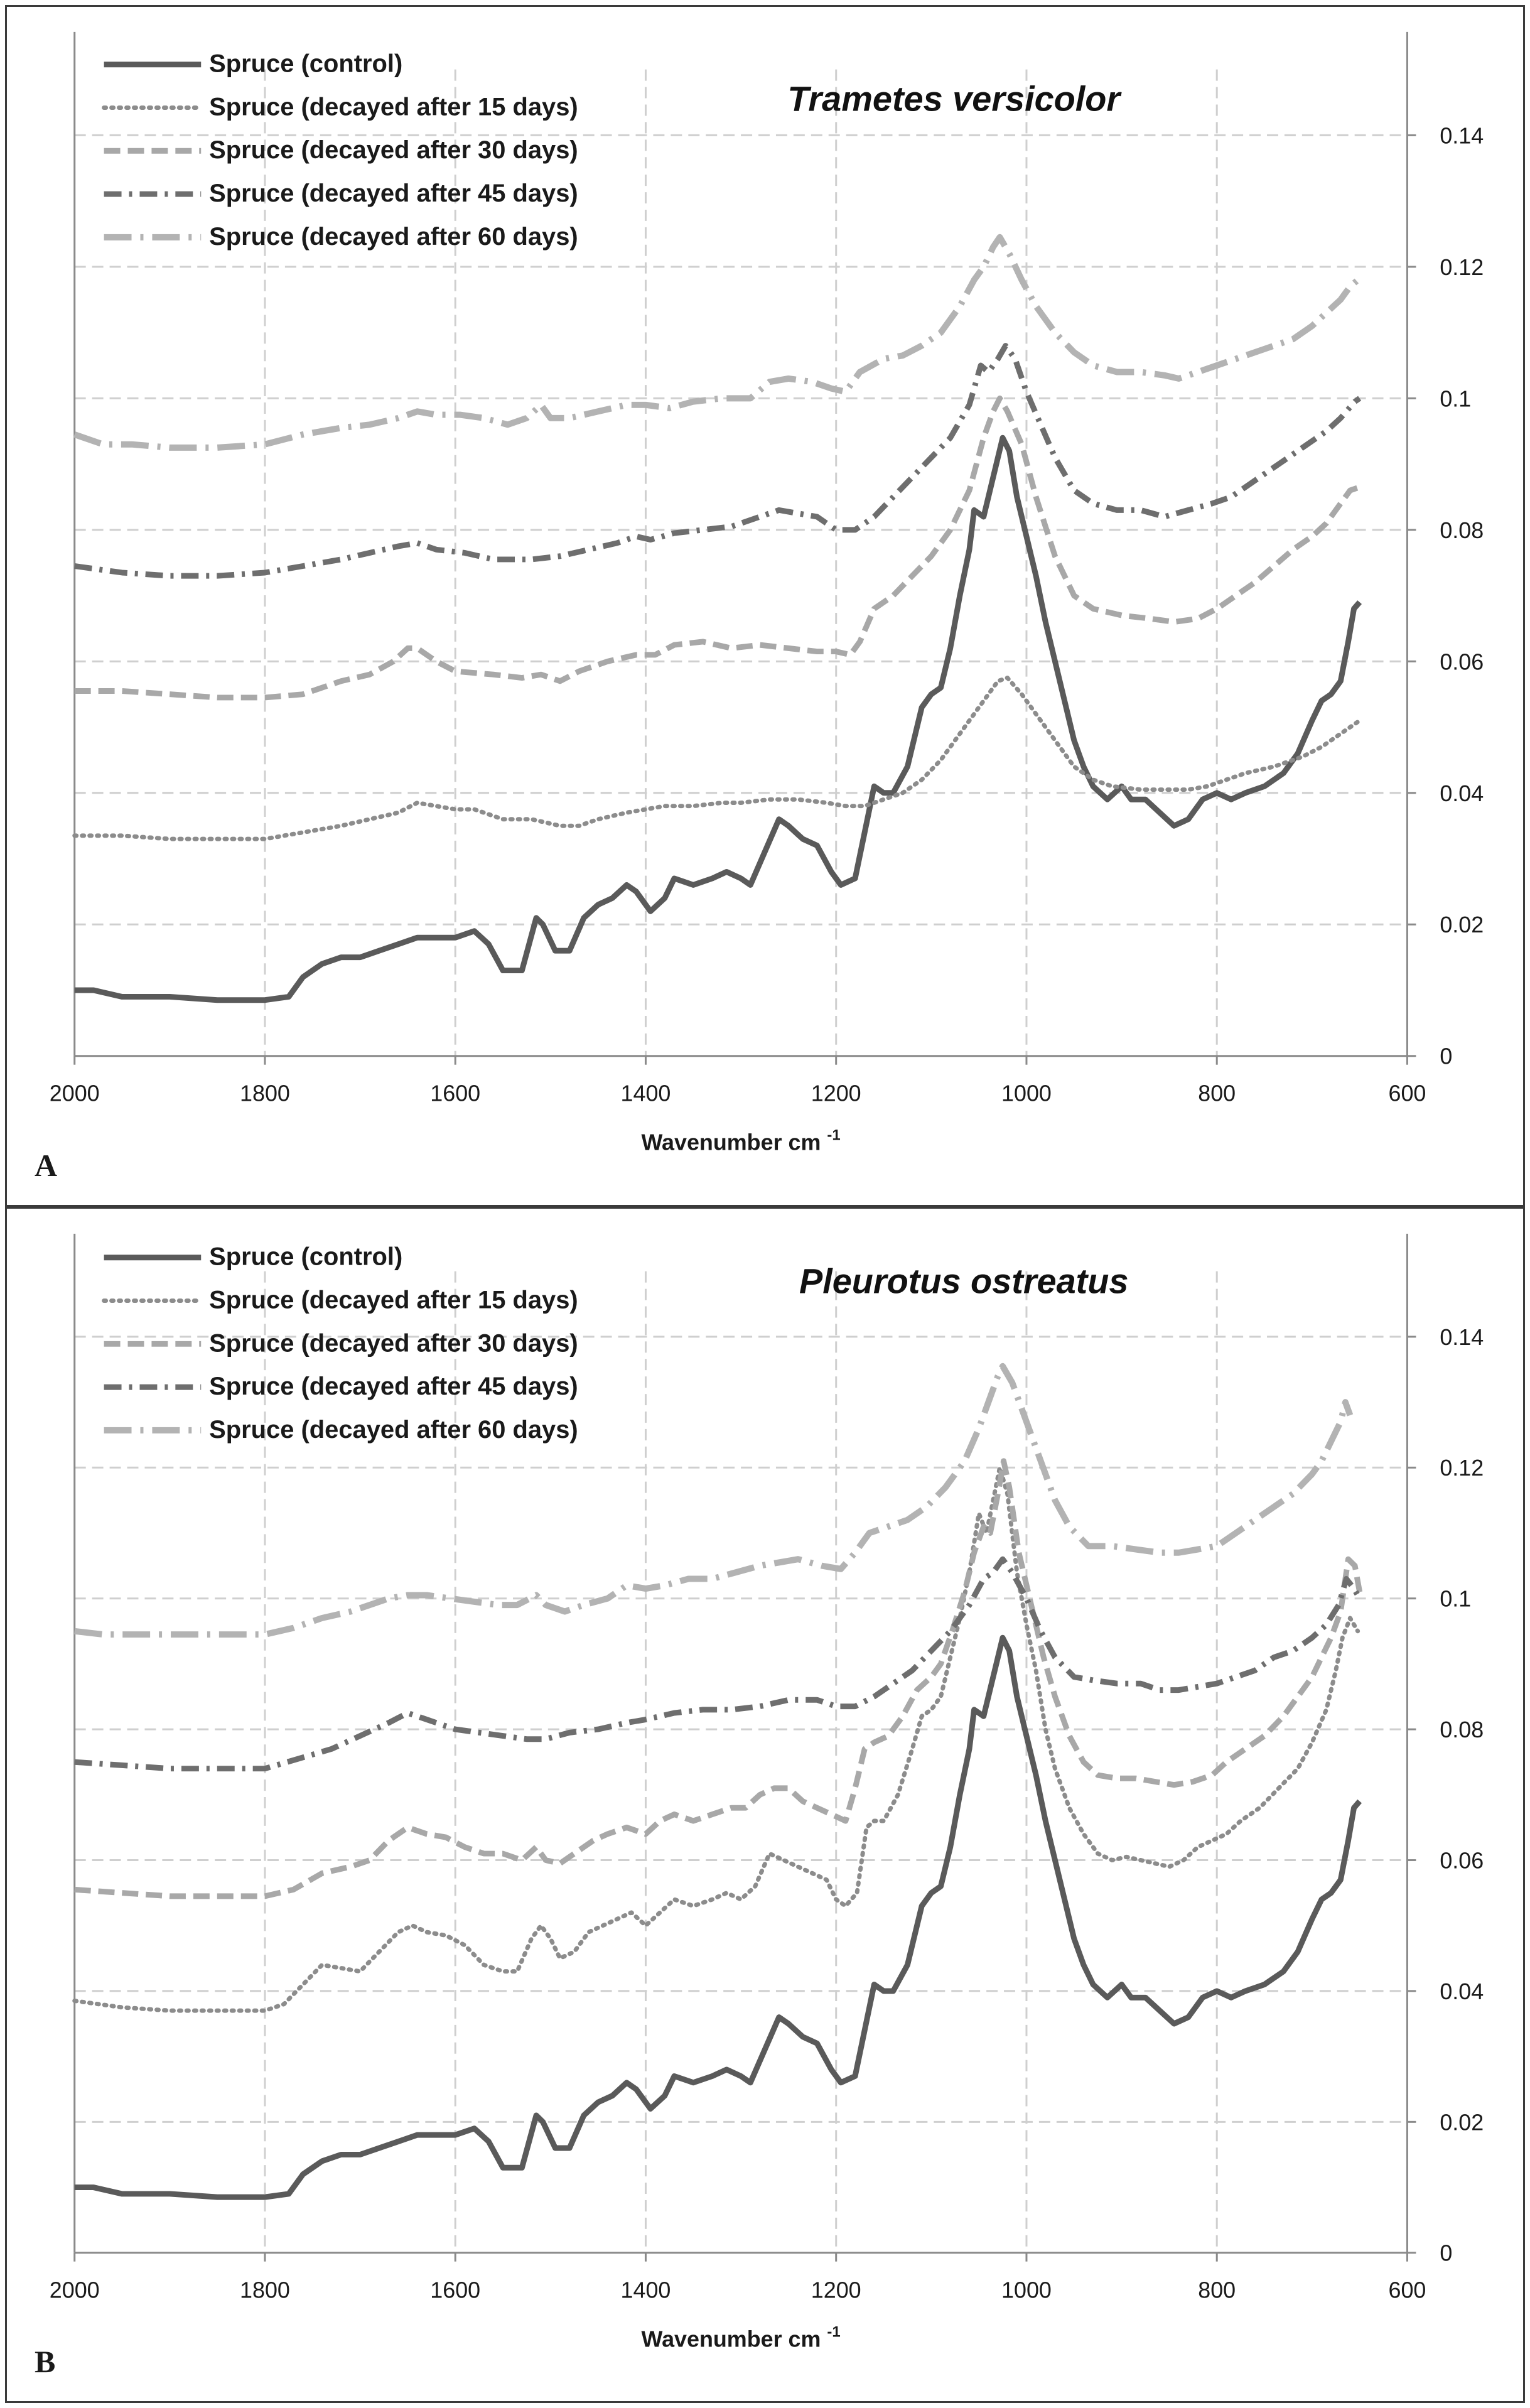 Image resolution: width=1530 pixels, height=2408 pixels. Describe the element at coordinates (45, 2361) in the screenshot. I see `panel-label-b: B` at that location.